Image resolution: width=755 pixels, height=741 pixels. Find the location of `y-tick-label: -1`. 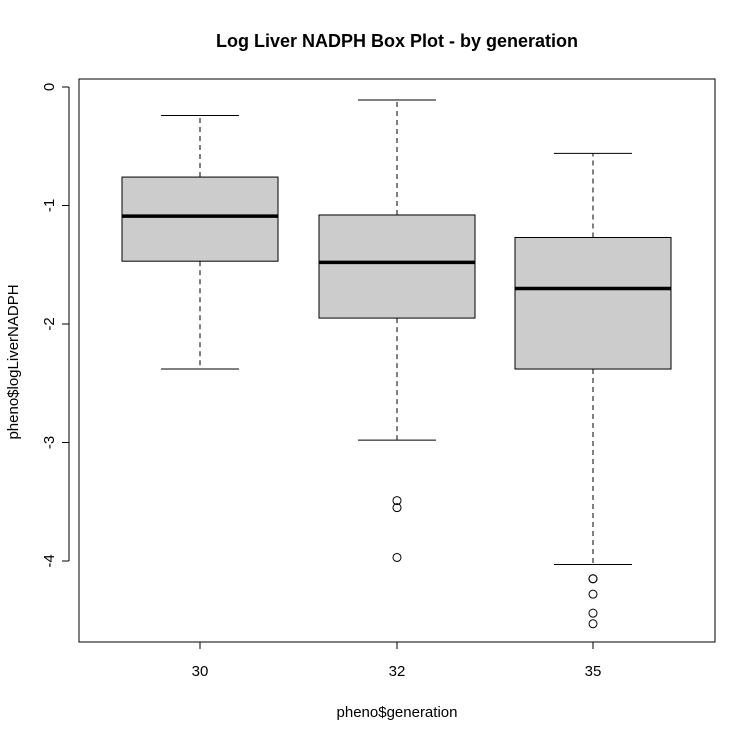

y-tick-label: -1 is located at coordinates (49, 205).